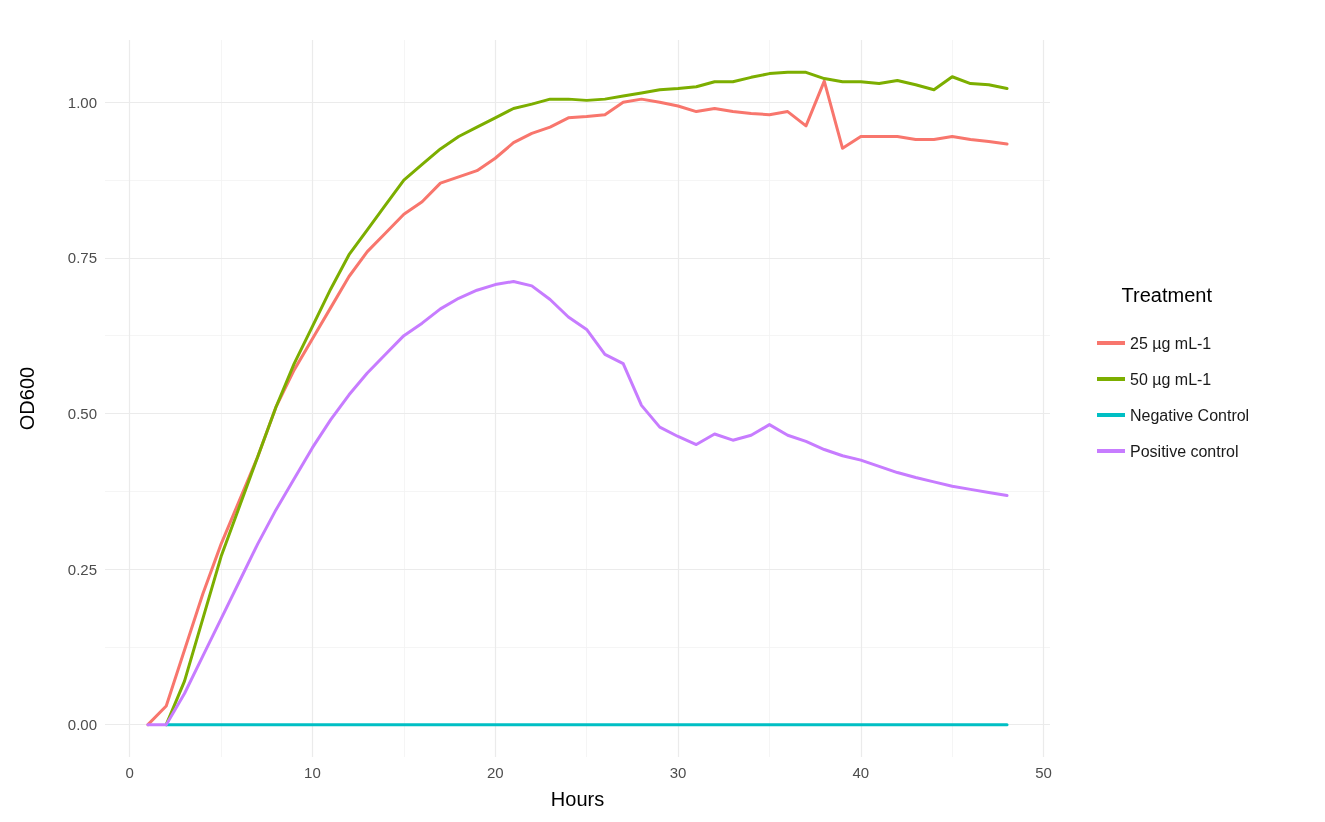  Describe the element at coordinates (1167, 295) in the screenshot. I see `legend-title: Treatment` at that location.